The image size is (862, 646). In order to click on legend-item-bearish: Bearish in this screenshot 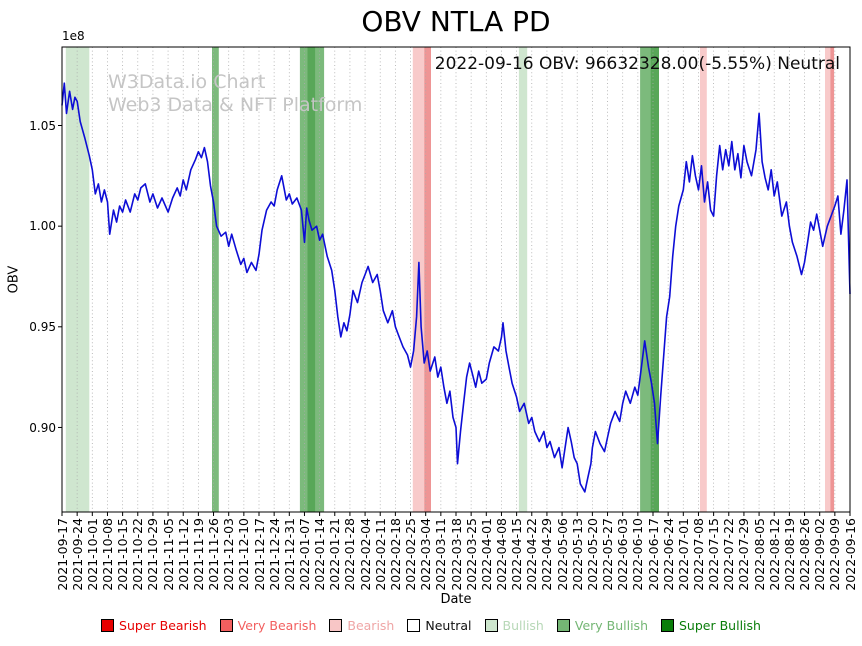, I will do `click(361, 625)`.